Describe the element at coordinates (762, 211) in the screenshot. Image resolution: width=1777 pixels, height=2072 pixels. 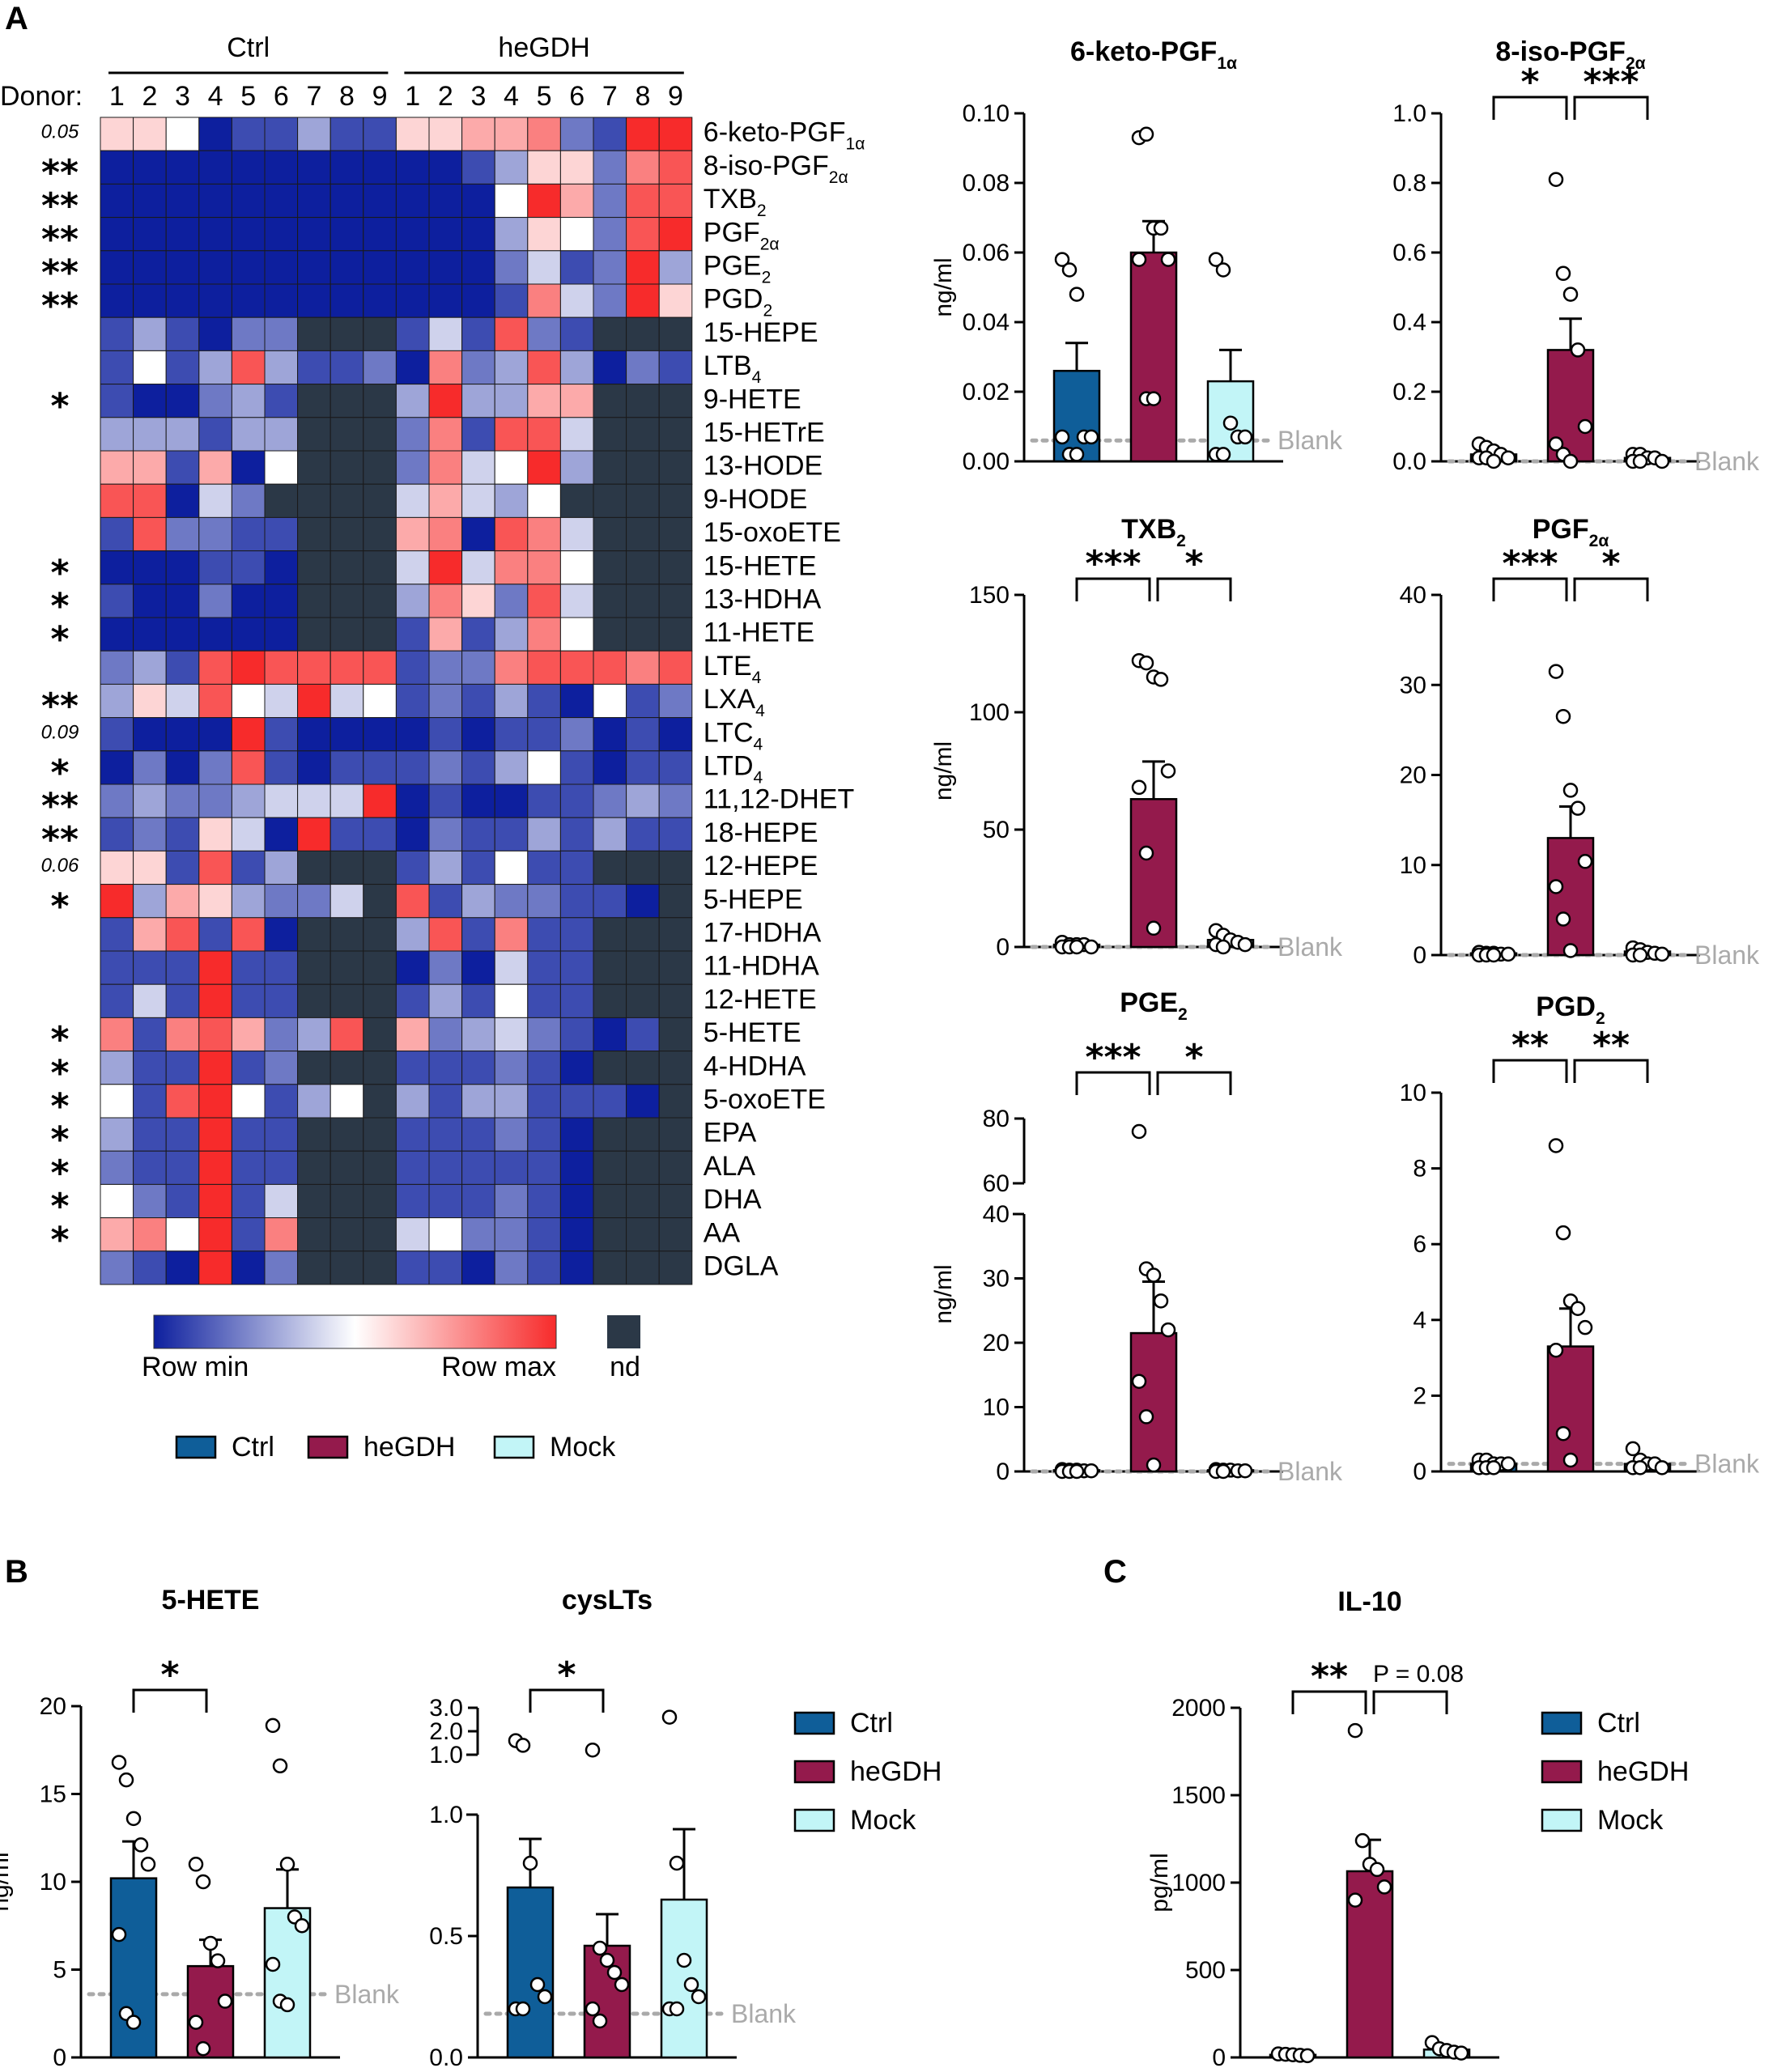
I see `row-label-sub: 2` at that location.